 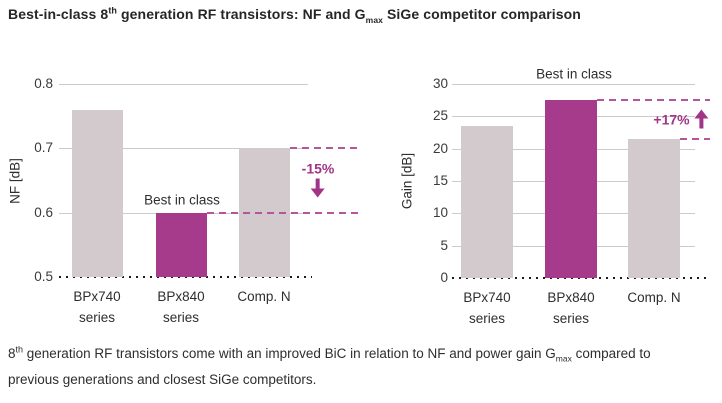 What do you see at coordinates (58, 14) in the screenshot?
I see `title-text: Best-in-class 8` at bounding box center [58, 14].